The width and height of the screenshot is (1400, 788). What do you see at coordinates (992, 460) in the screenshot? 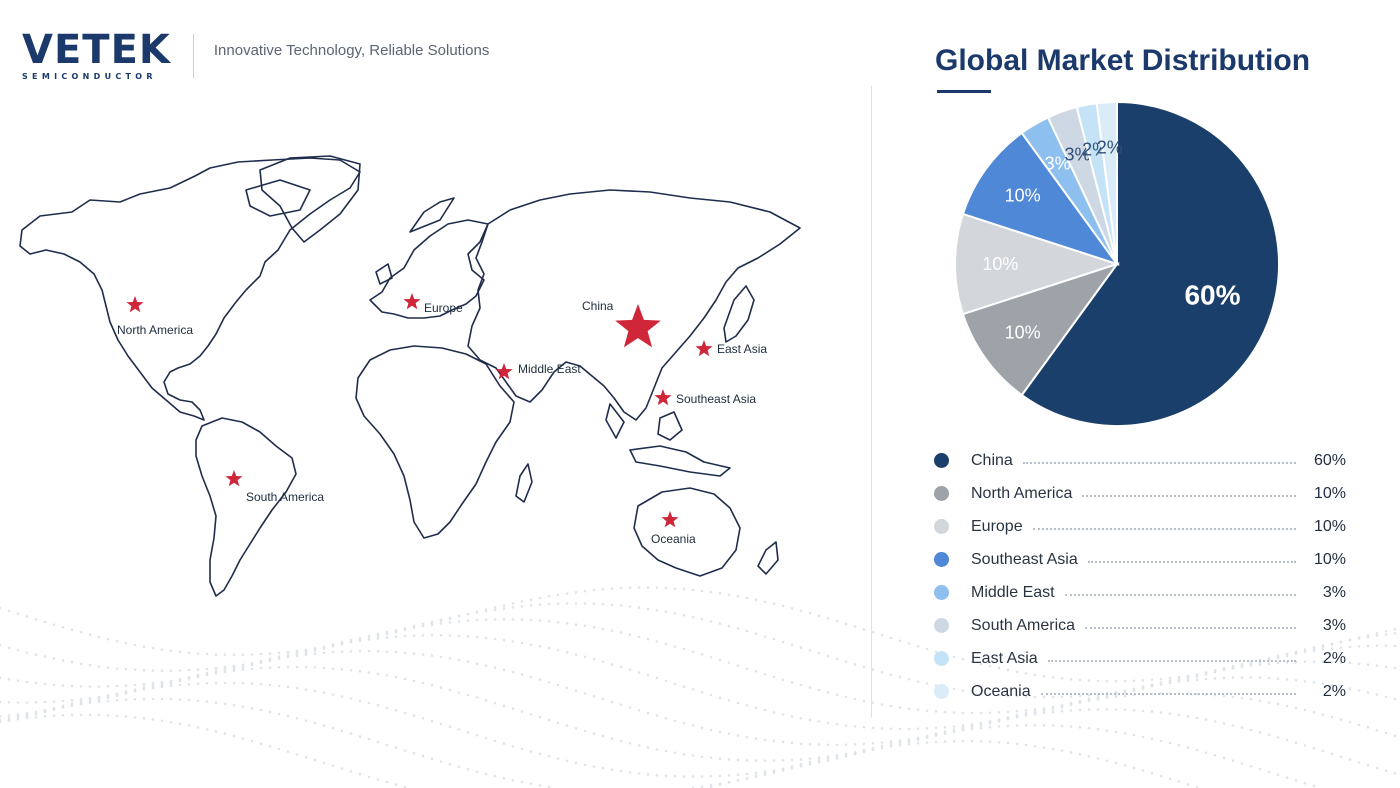
I see `legend-label: China` at bounding box center [992, 460].